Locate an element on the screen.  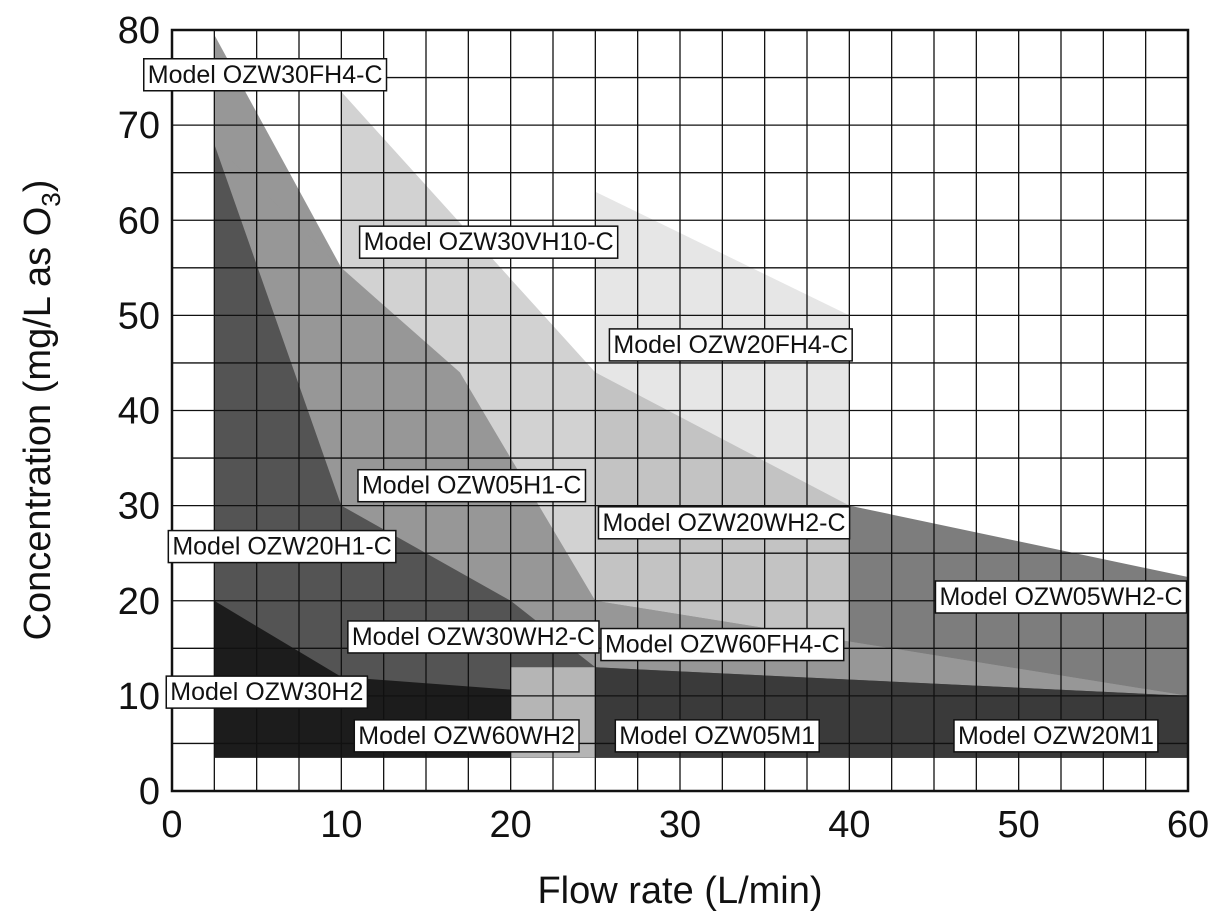
model-label-text: Model OZW20H1-C is located at coordinates (282, 547).